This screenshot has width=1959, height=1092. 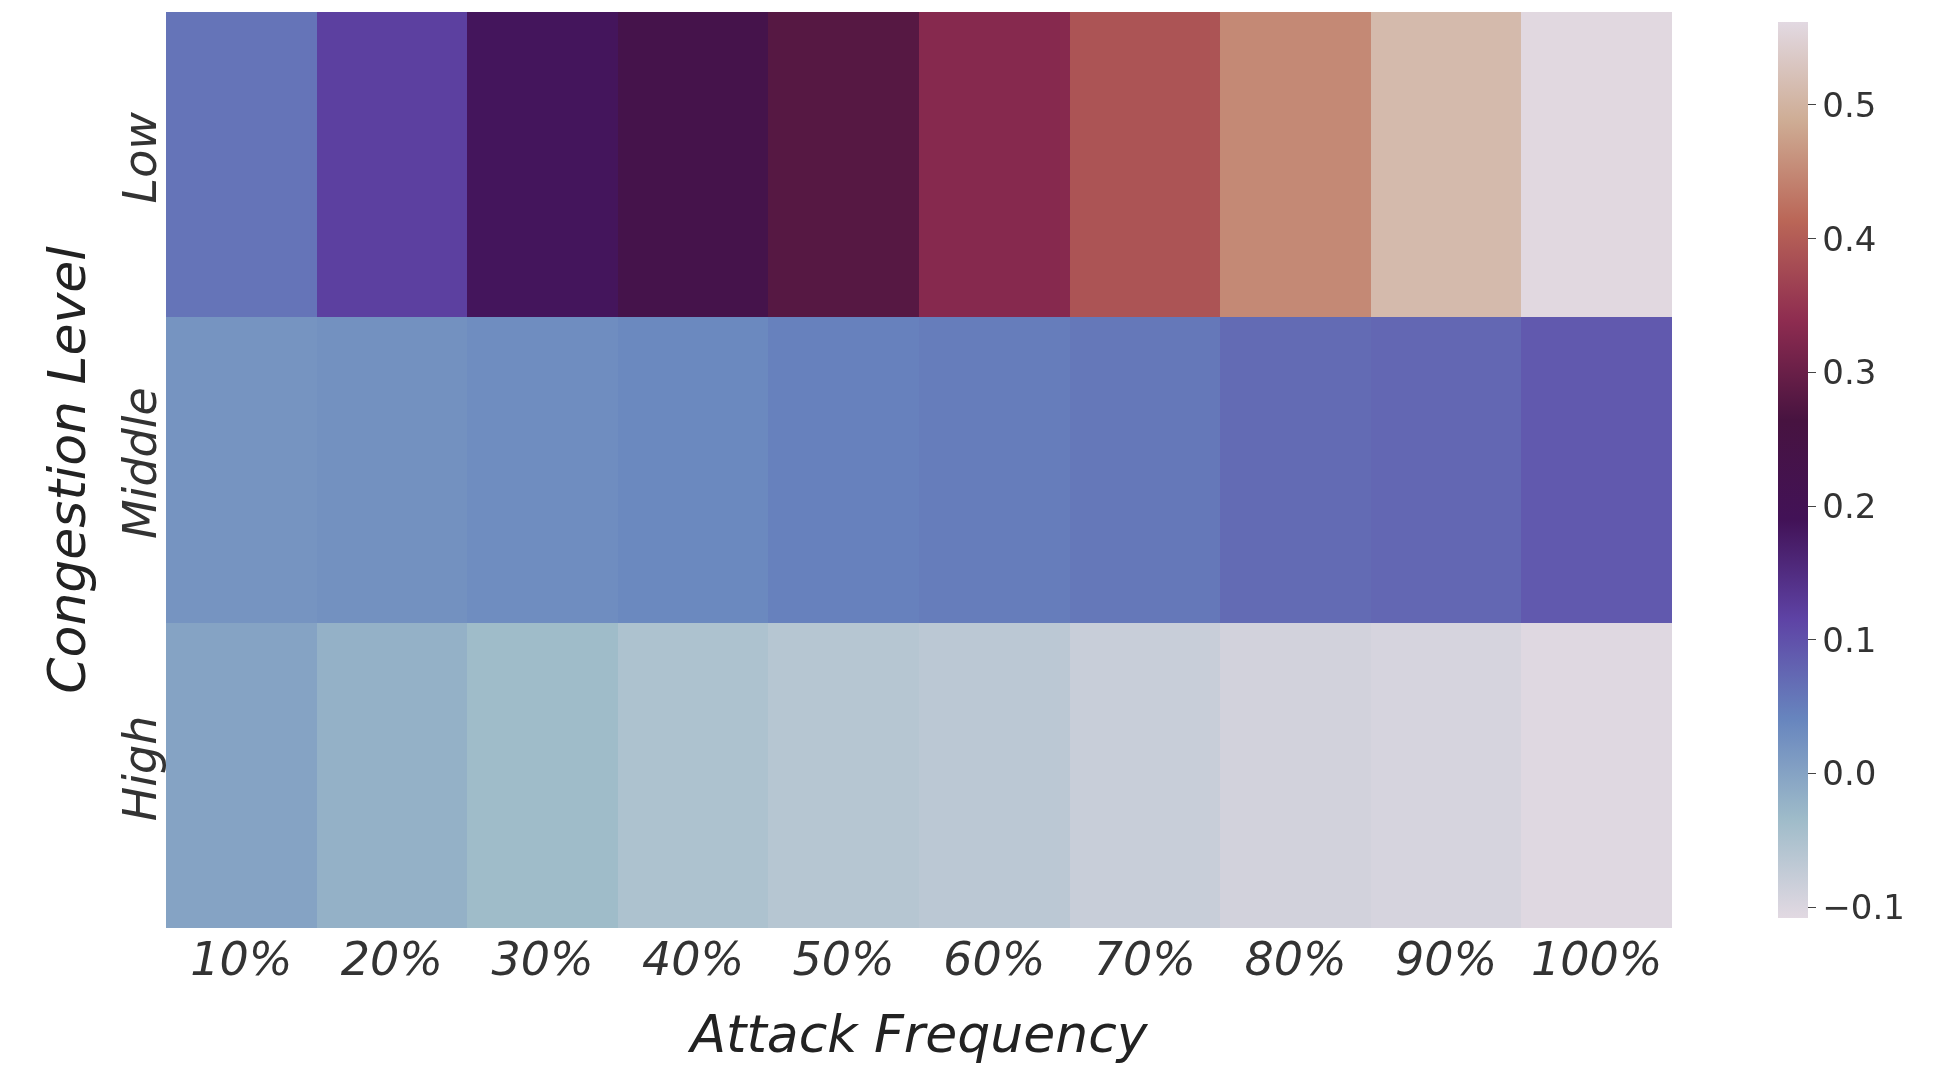 What do you see at coordinates (139, 157) in the screenshot?
I see `y-tick-label: Low` at bounding box center [139, 157].